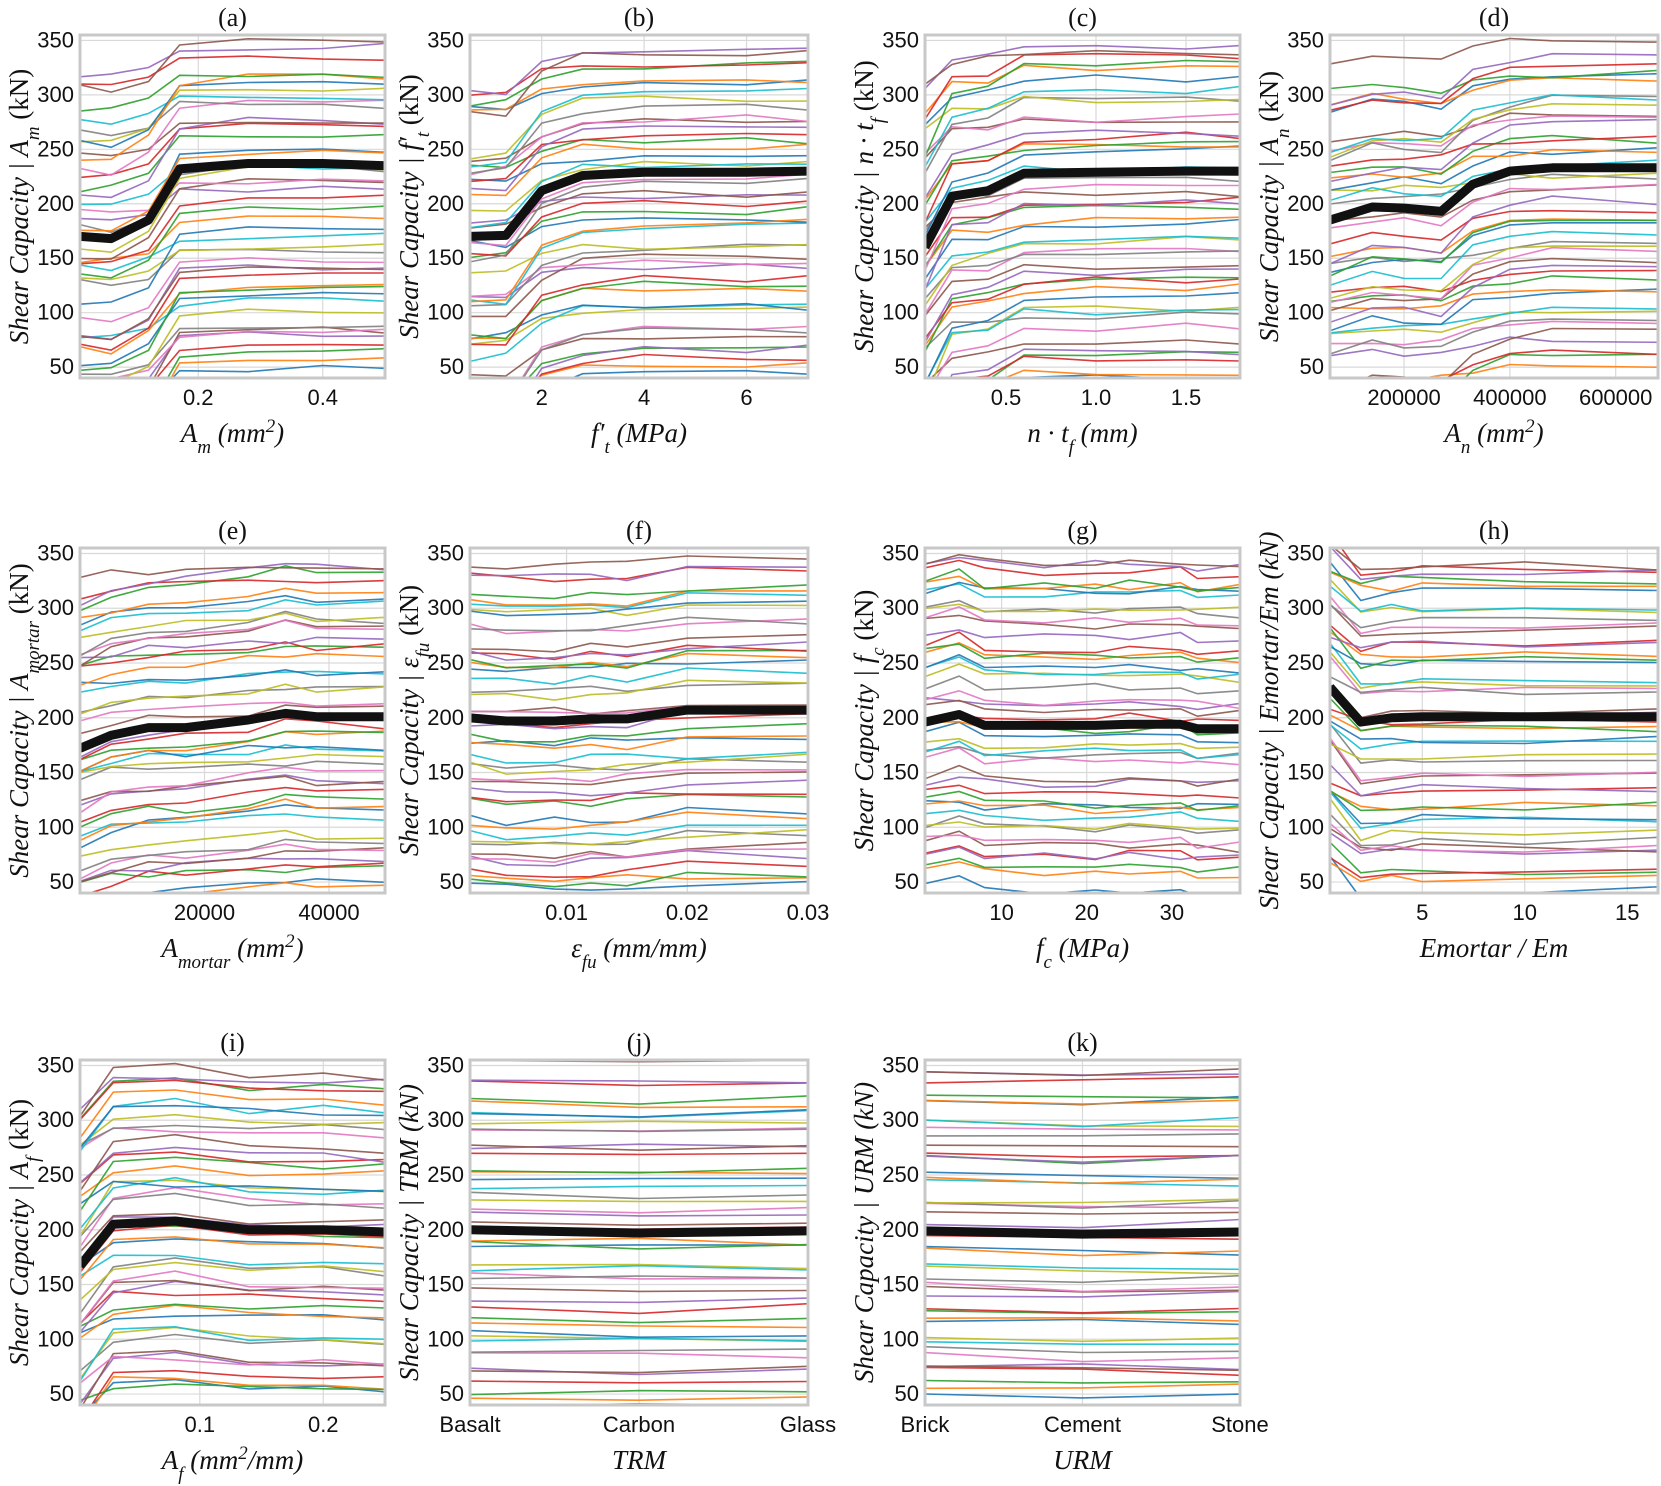  I want to click on y-axis-label: Shear Capacity | URM (kN), so click(864, 1232).